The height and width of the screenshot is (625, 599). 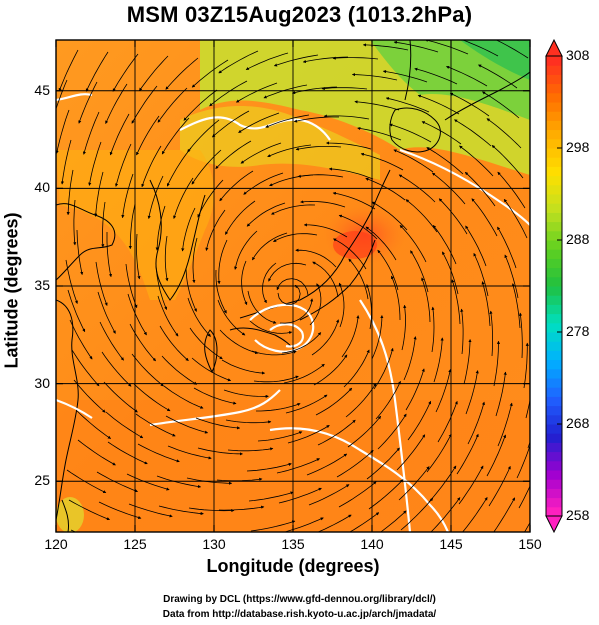 I want to click on y-tick-label: 30, so click(x=42, y=382).